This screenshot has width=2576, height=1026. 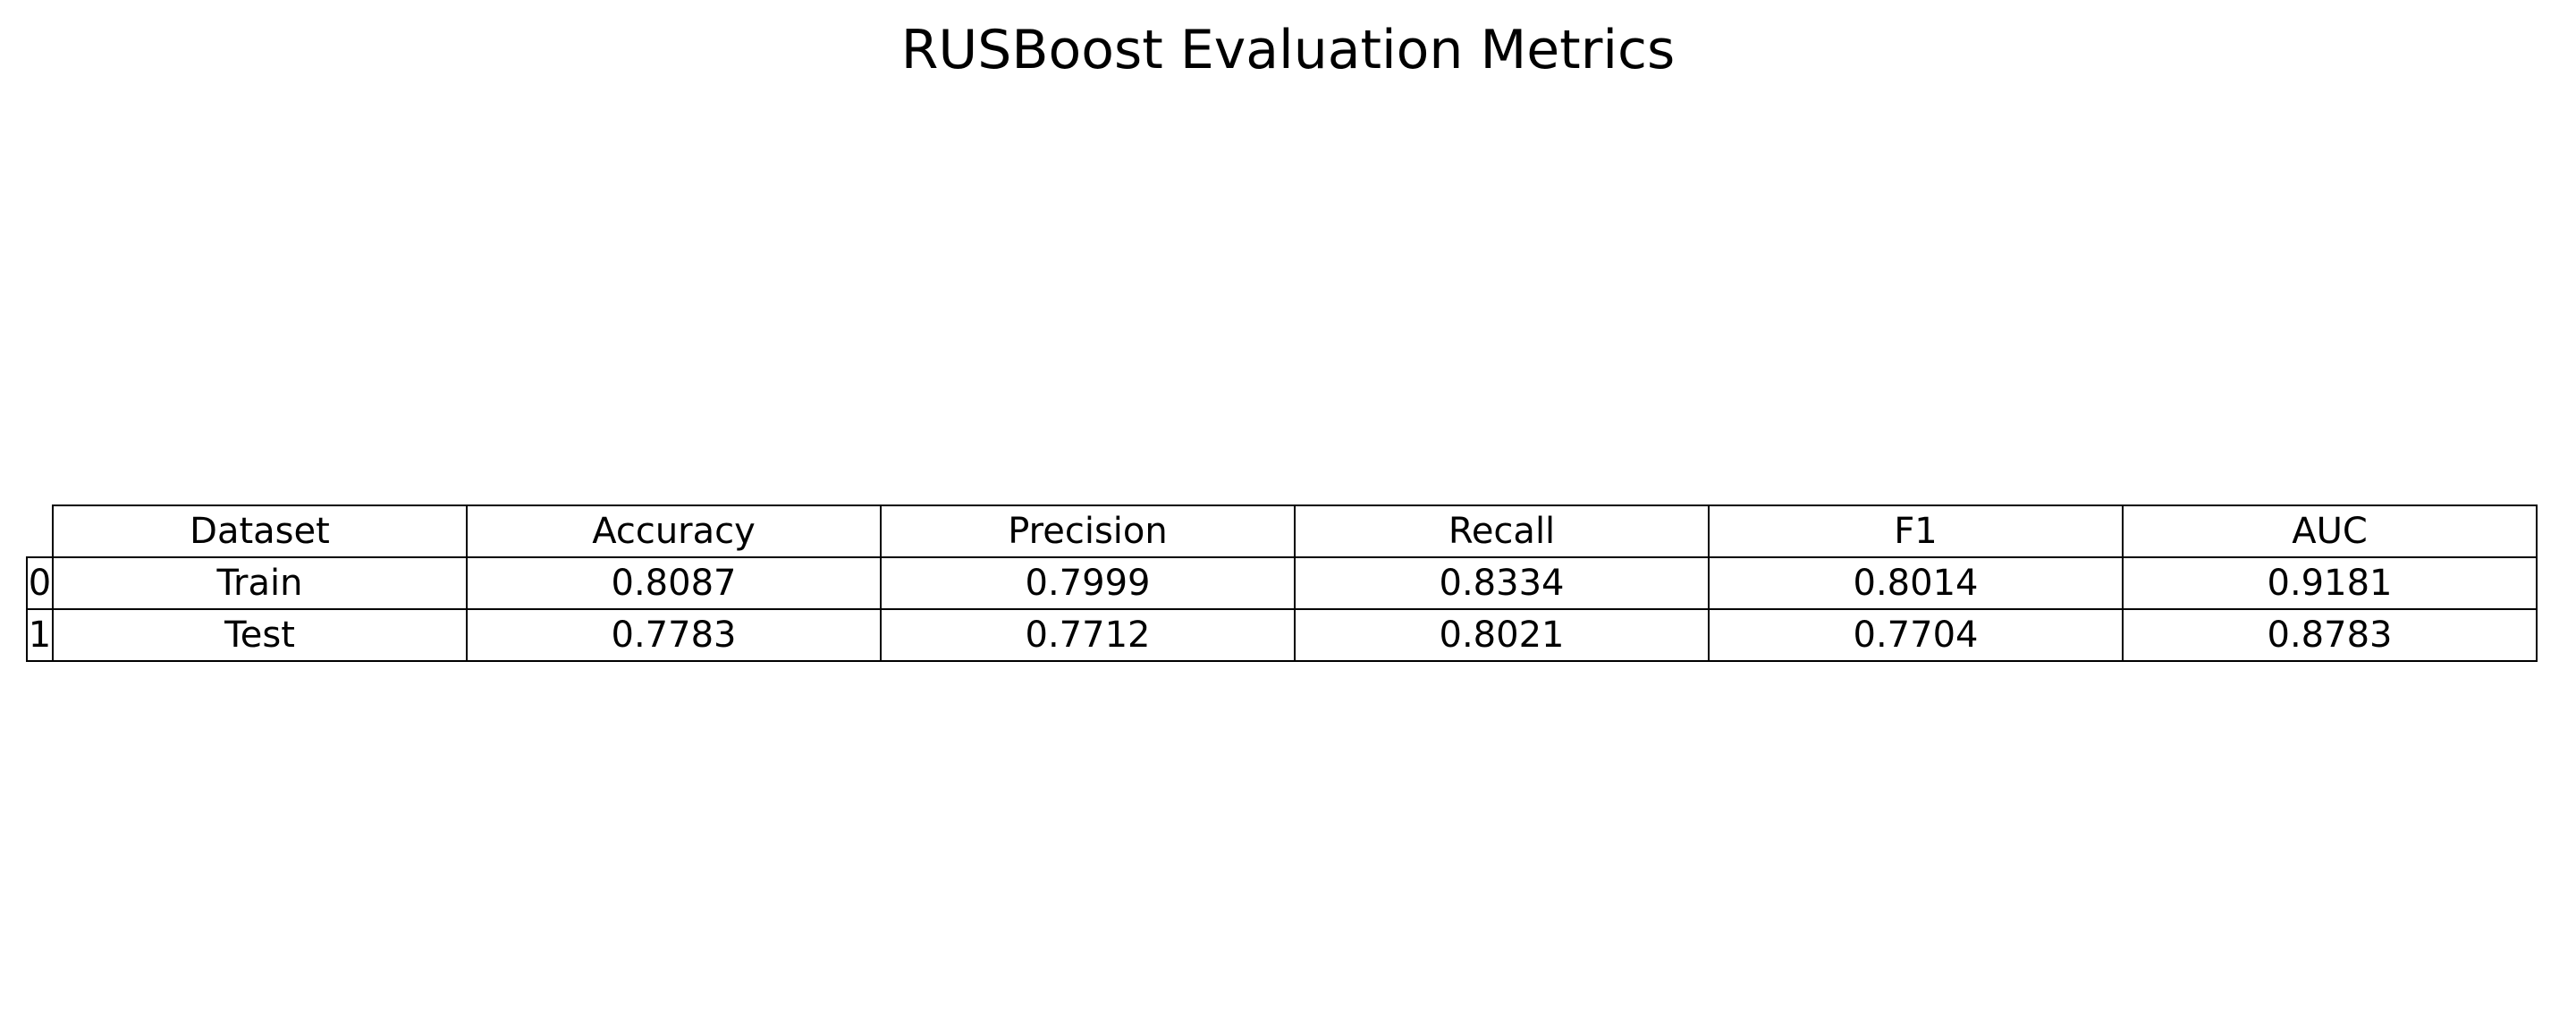 I want to click on table-cell: Train, so click(x=260, y=583).